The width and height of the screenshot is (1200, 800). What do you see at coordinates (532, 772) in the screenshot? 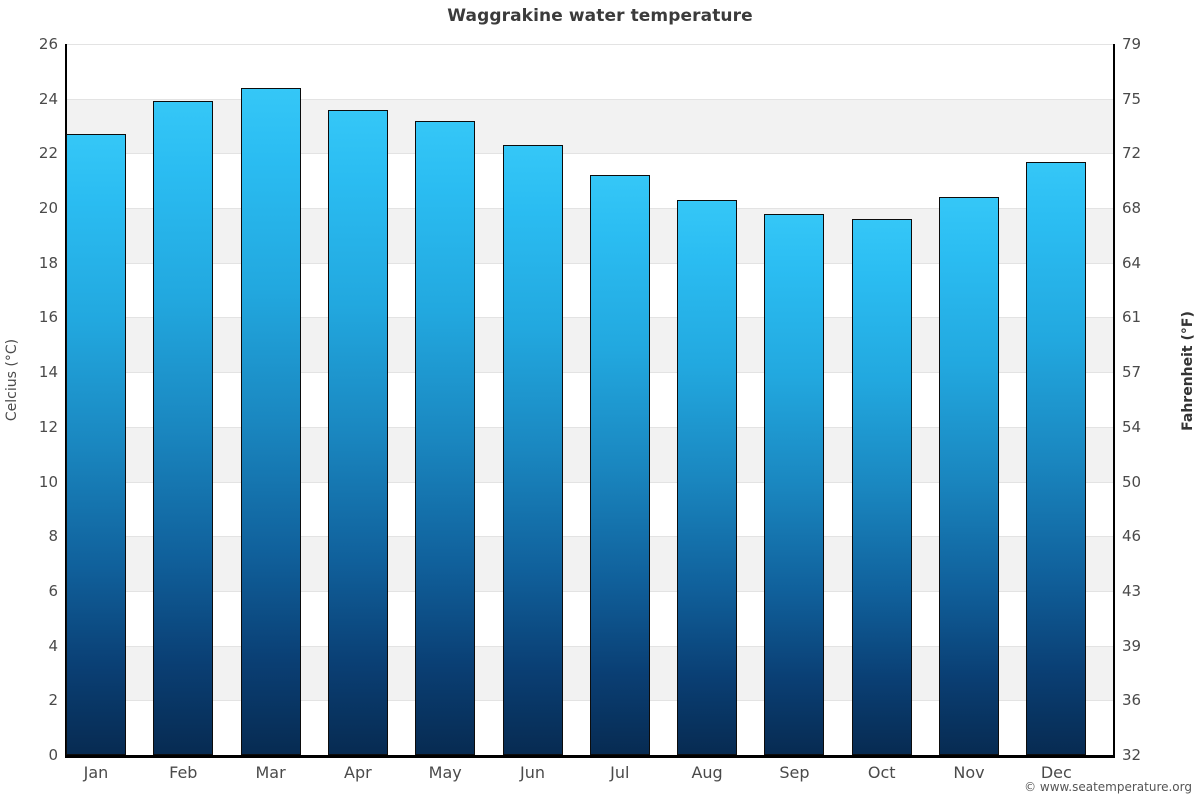
I see `x-tick-label: Jun` at bounding box center [532, 772].